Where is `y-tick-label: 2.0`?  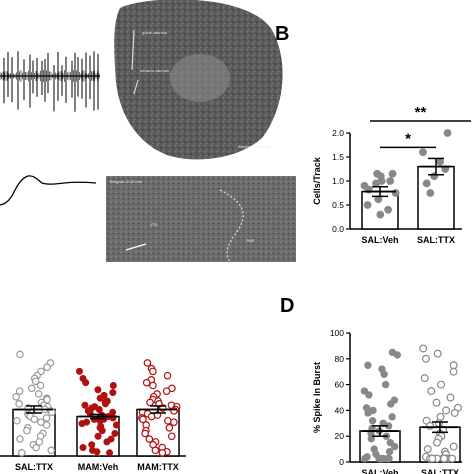 y-tick-label: 2.0 is located at coordinates (338, 133).